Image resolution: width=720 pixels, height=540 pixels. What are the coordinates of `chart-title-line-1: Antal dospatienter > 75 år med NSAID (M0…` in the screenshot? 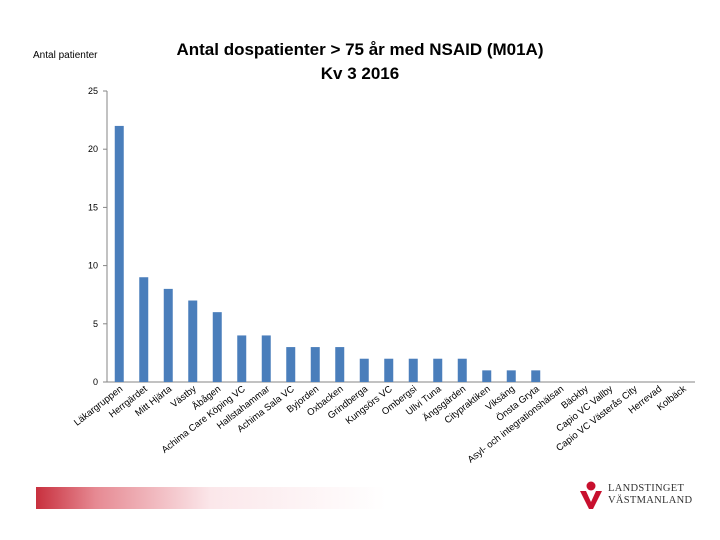 It's located at (360, 49).